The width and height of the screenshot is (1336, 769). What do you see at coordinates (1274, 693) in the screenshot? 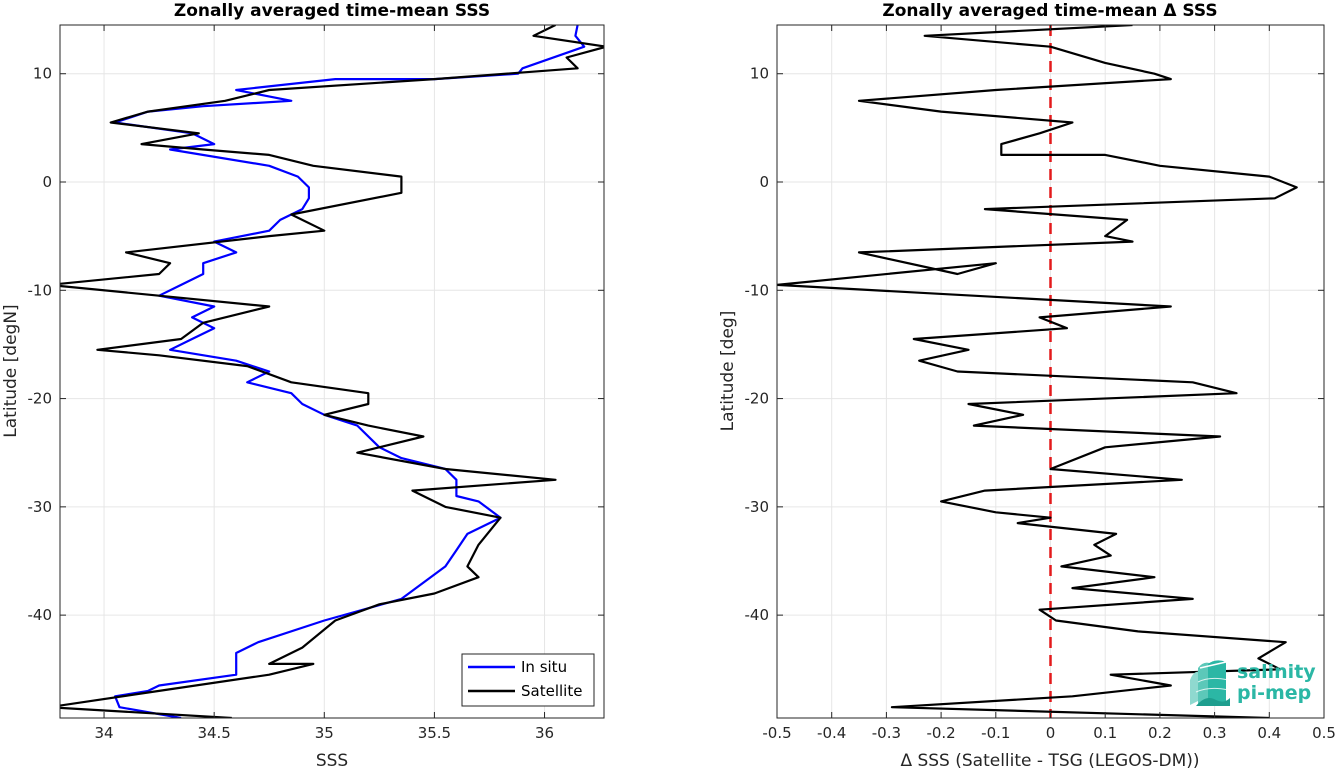
I see `logo-text-pi-mep: pi-mep` at bounding box center [1274, 693].